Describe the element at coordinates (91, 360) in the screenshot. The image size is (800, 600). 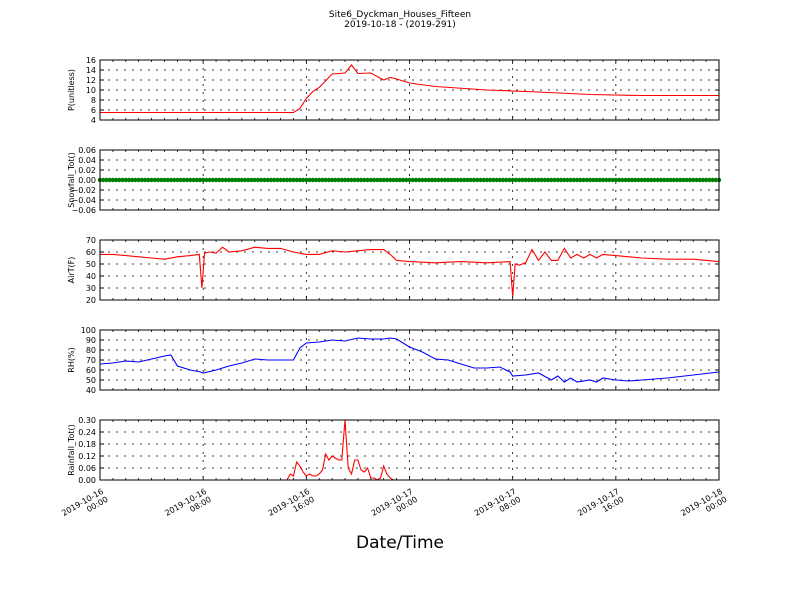
I see `y-tick-label: 70` at that location.